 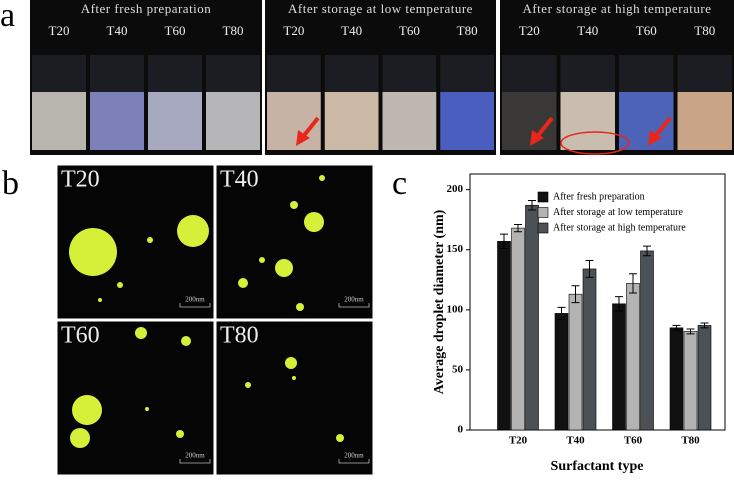 What do you see at coordinates (380, 8) in the screenshot?
I see `photo-title: After storage at low temperature` at bounding box center [380, 8].